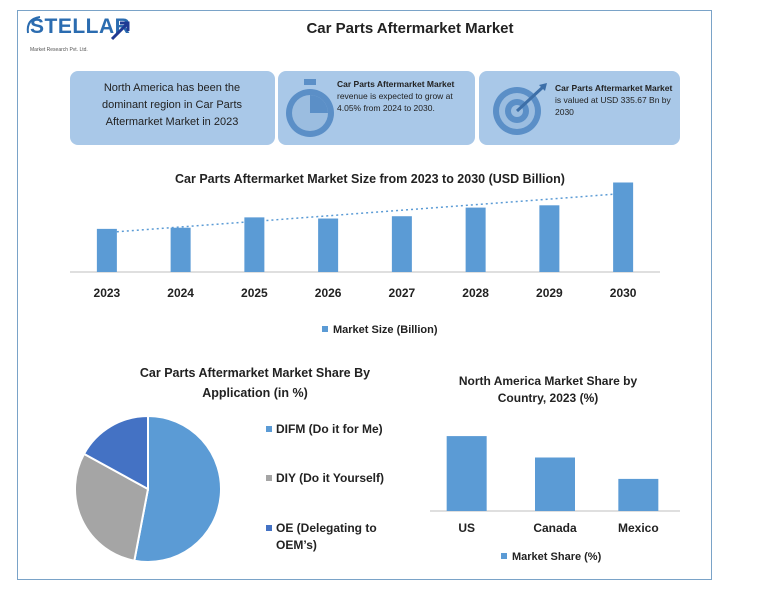  What do you see at coordinates (555, 528) in the screenshot?
I see `chart3-tick-label: Canada` at bounding box center [555, 528].